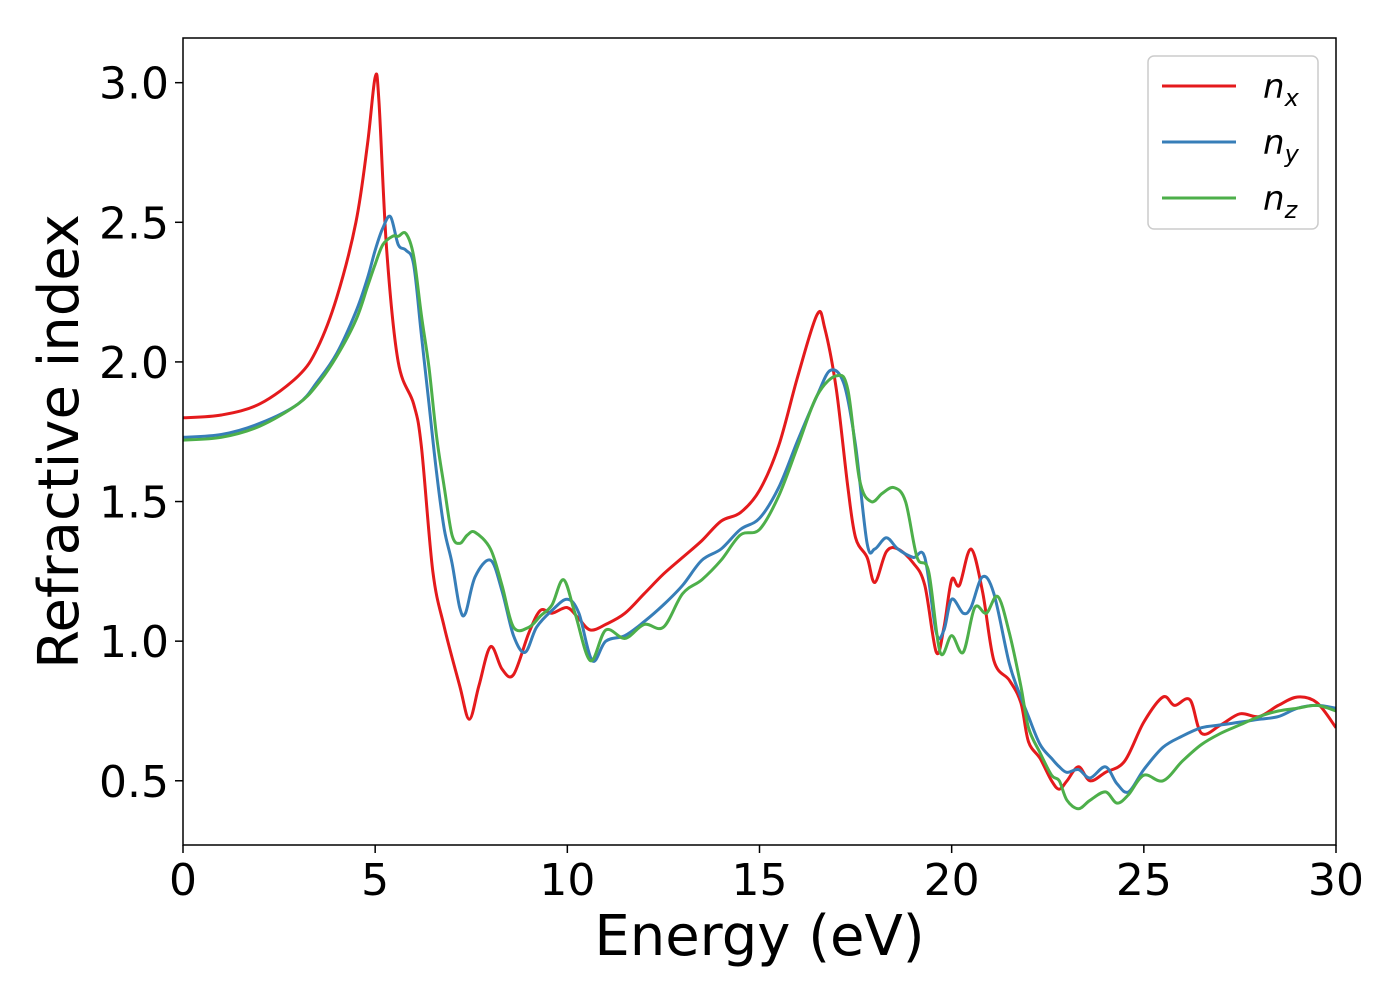 The width and height of the screenshot is (1400, 1000). I want to click on x-axis-ticks: 0 5 10 15 20 25 30, so click(766, 875).